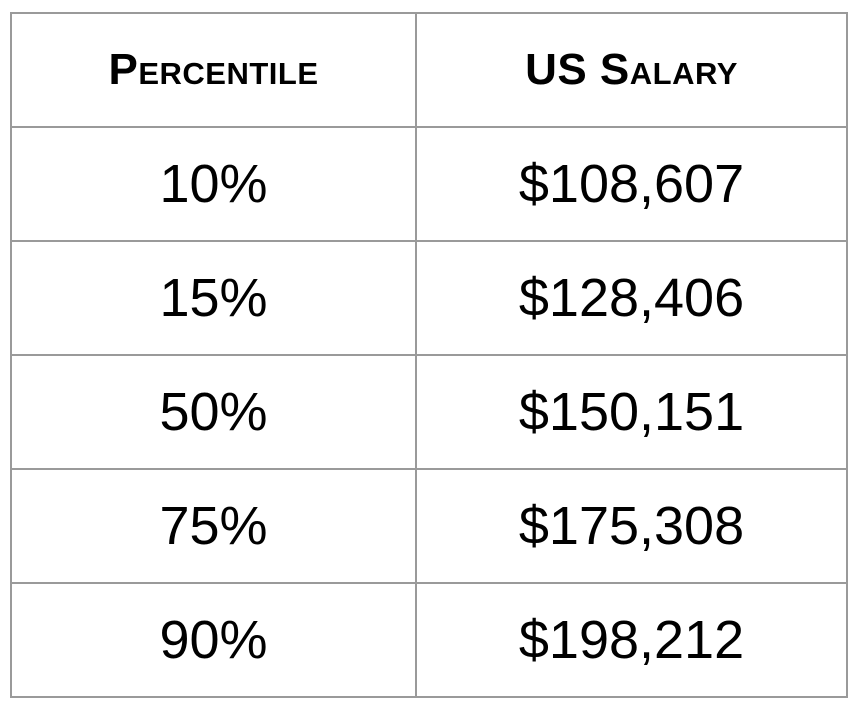 Image resolution: width=856 pixels, height=708 pixels. Describe the element at coordinates (631, 184) in the screenshot. I see `cell-salary: $108,607` at that location.